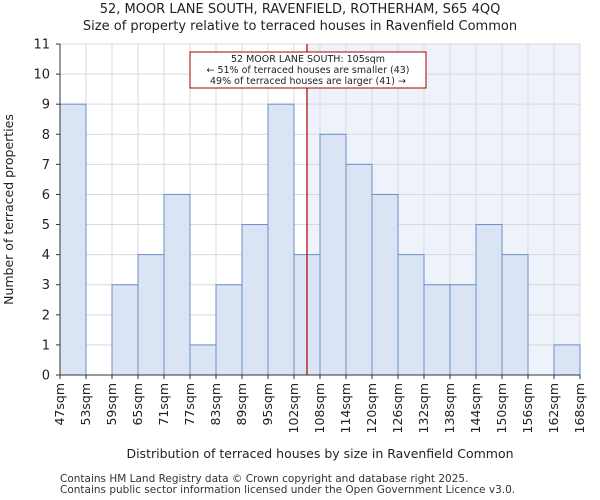 The height and width of the screenshot is (500, 600). Describe the element at coordinates (85, 404) in the screenshot. I see `x-tick-label-53sqm: 53sqm` at that location.